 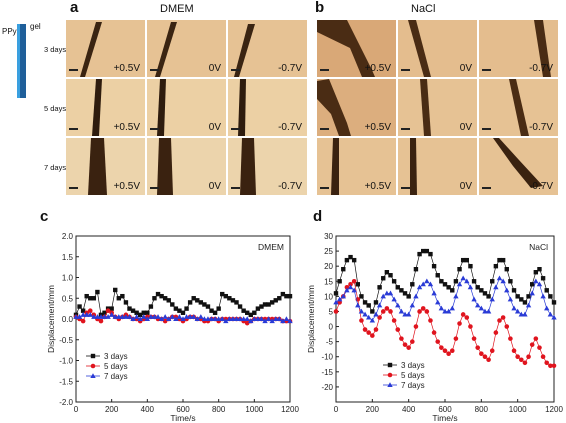 What do you see at coordinates (51, 319) in the screenshot?
I see `chart-c-y-axis-label: Displacement/mm` at bounding box center [51, 319].